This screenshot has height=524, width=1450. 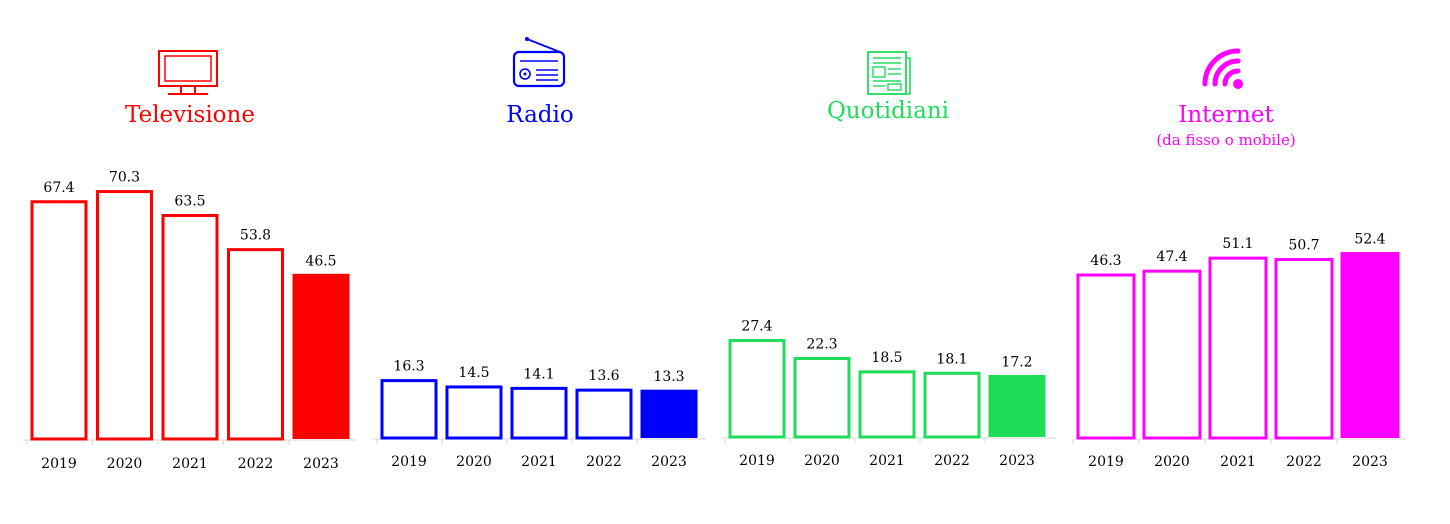 What do you see at coordinates (256, 464) in the screenshot?
I see `x-tick-label-televisione-2022: 2022` at bounding box center [256, 464].